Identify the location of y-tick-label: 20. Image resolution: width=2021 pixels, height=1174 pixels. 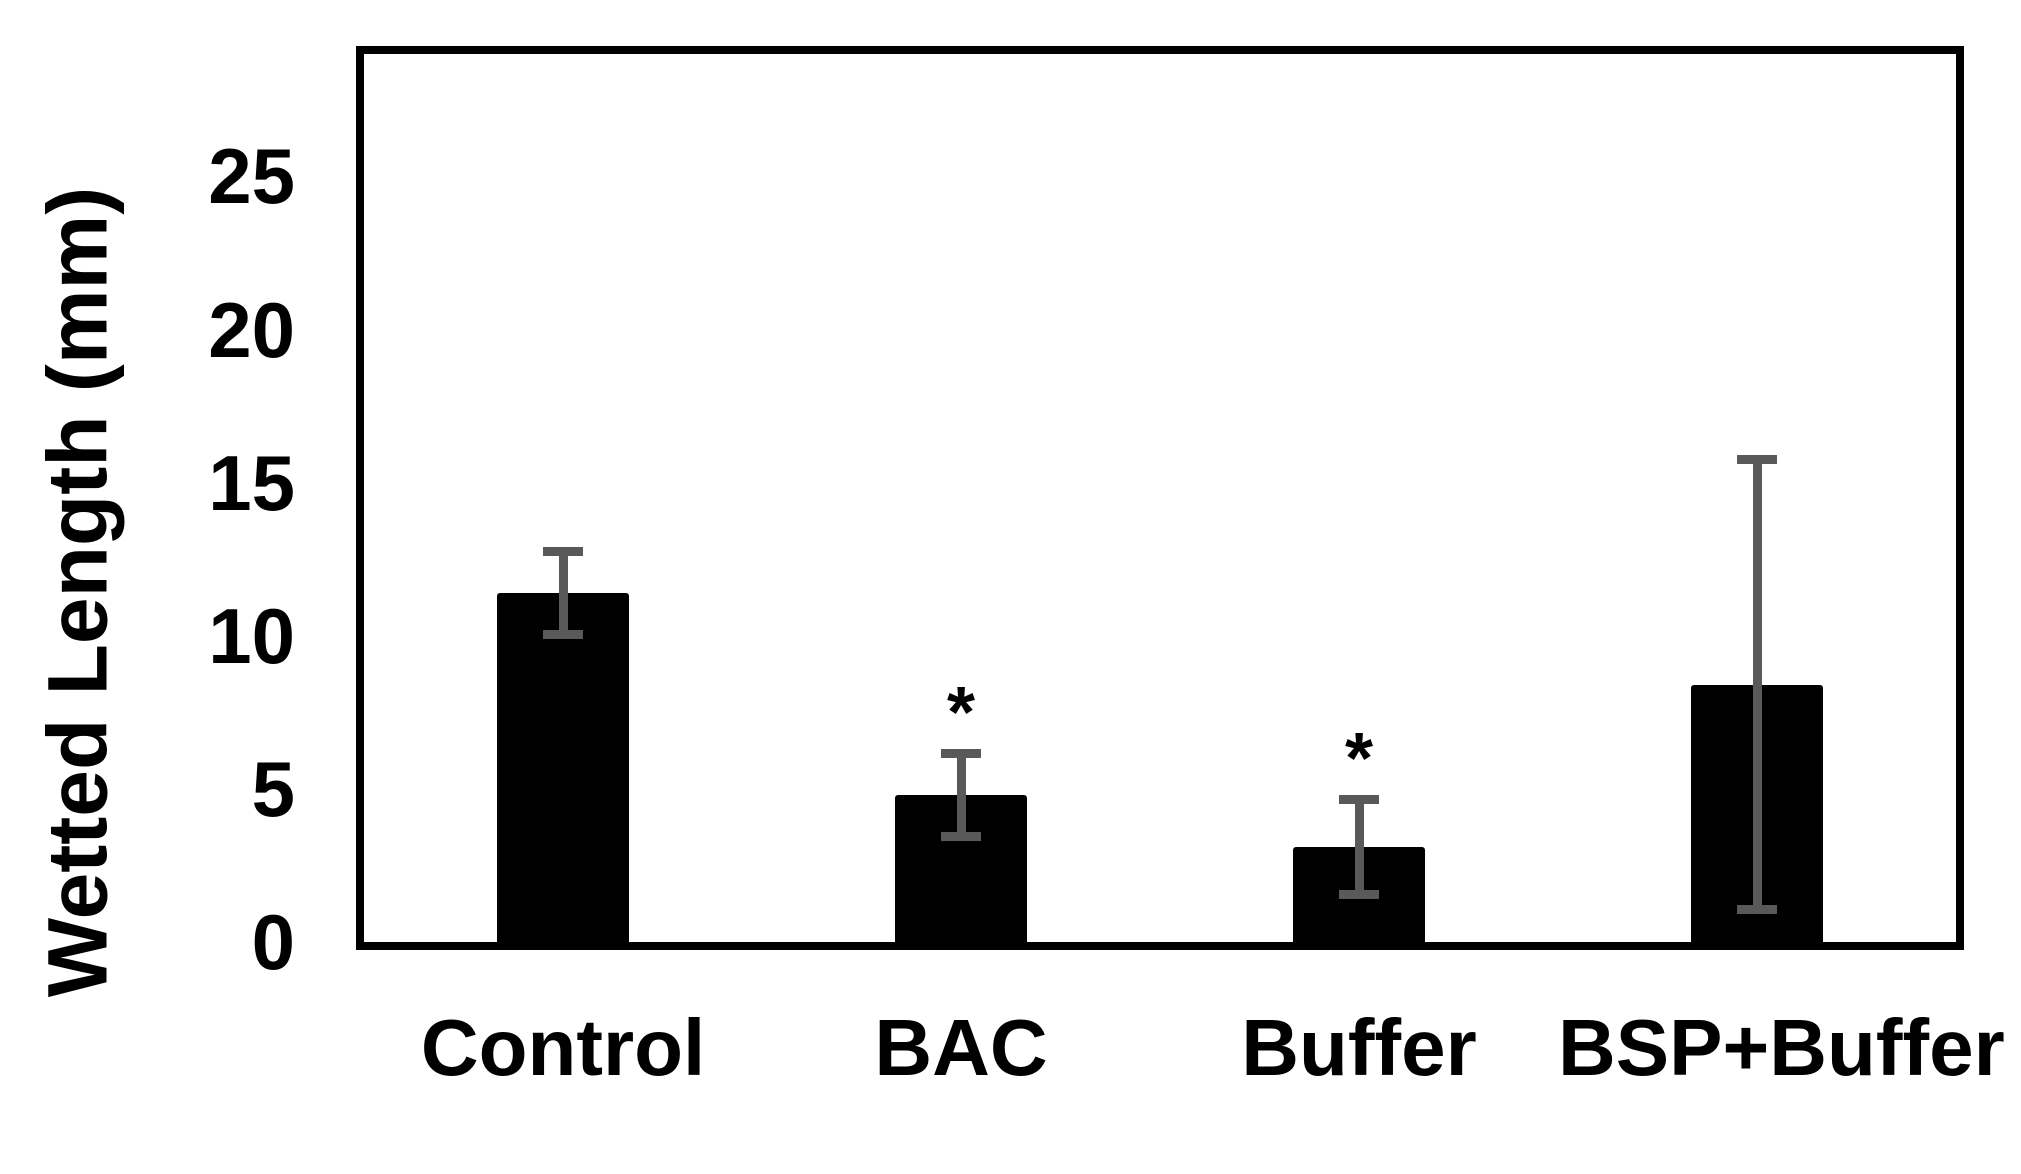
(251, 329).